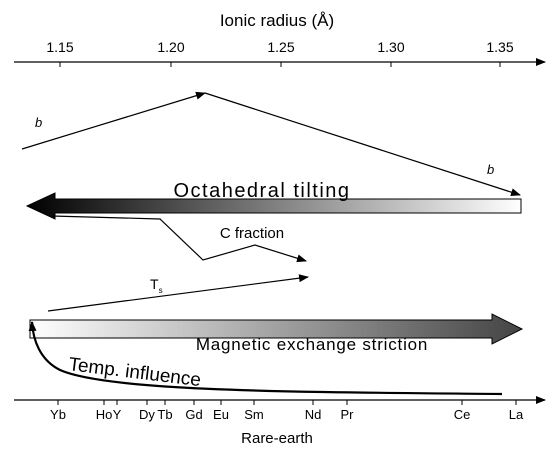 The height and width of the screenshot is (453, 555). Describe the element at coordinates (193, 414) in the screenshot. I see `element-label: Gd` at that location.